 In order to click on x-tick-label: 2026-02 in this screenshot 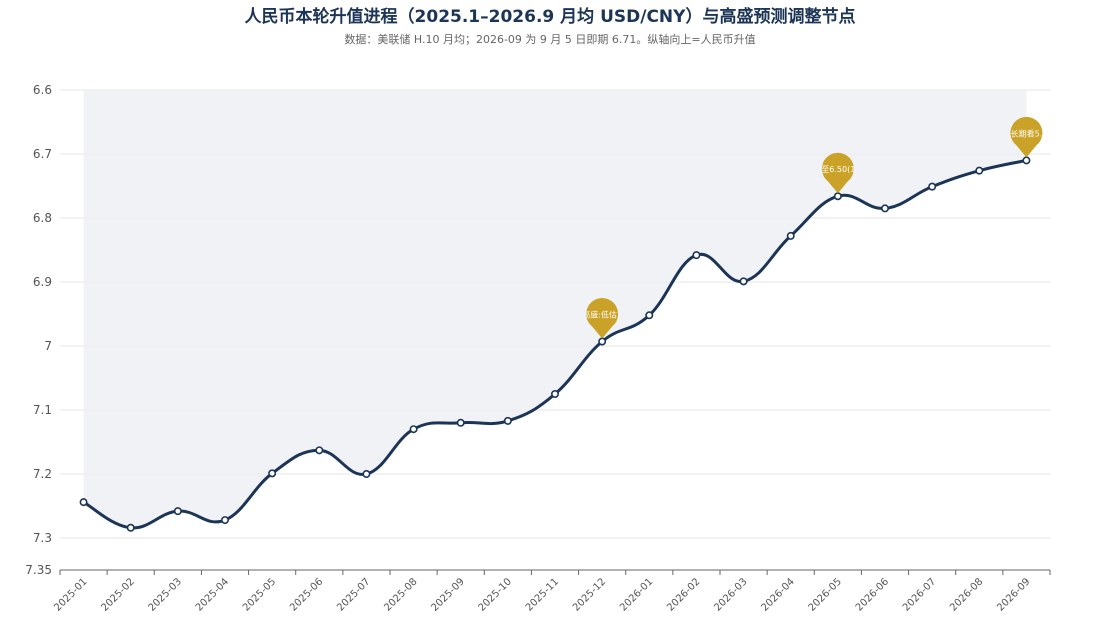, I will do `click(683, 594)`.